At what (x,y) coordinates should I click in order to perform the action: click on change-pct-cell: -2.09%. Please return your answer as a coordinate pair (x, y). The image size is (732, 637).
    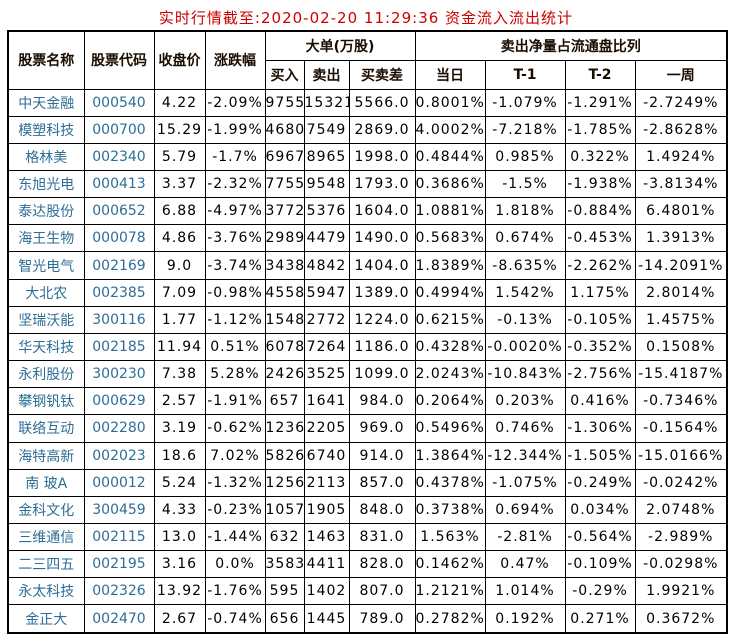
    Looking at the image, I should click on (235, 102).